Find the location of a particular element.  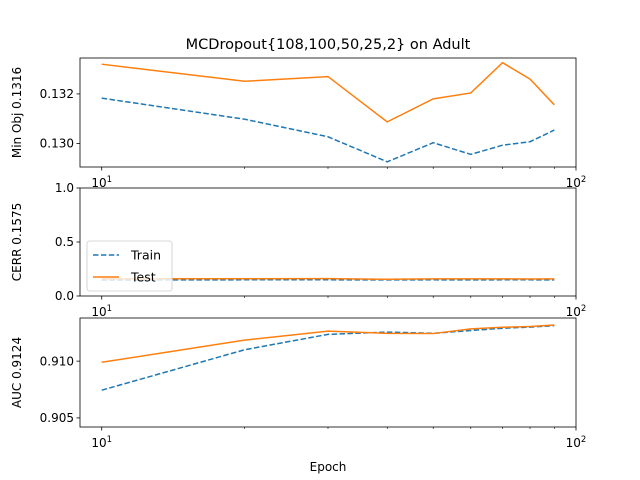

x-tick-label-panel-3: 10¹ is located at coordinates (101, 442).